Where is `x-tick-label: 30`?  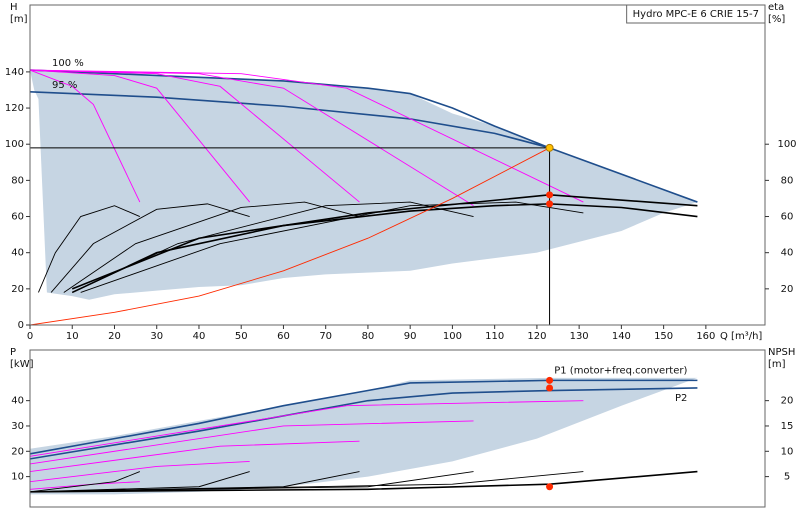 x-tick-label: 30 is located at coordinates (156, 336).